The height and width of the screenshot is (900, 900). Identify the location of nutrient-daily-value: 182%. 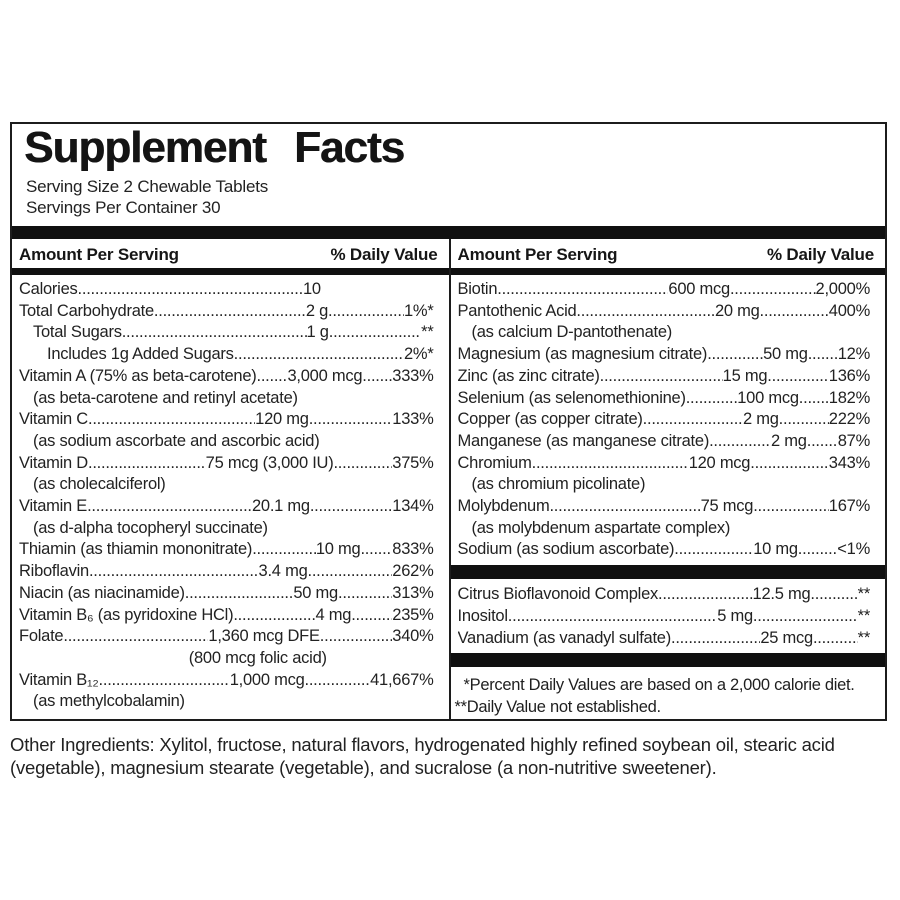
(849, 397).